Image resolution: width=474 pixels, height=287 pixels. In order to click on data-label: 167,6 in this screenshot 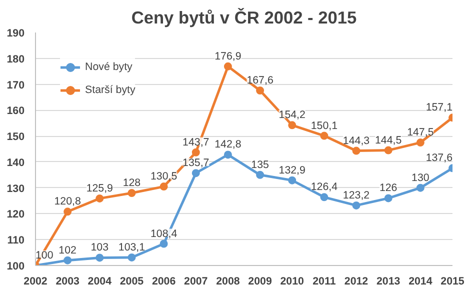, I will do `click(260, 80)`.